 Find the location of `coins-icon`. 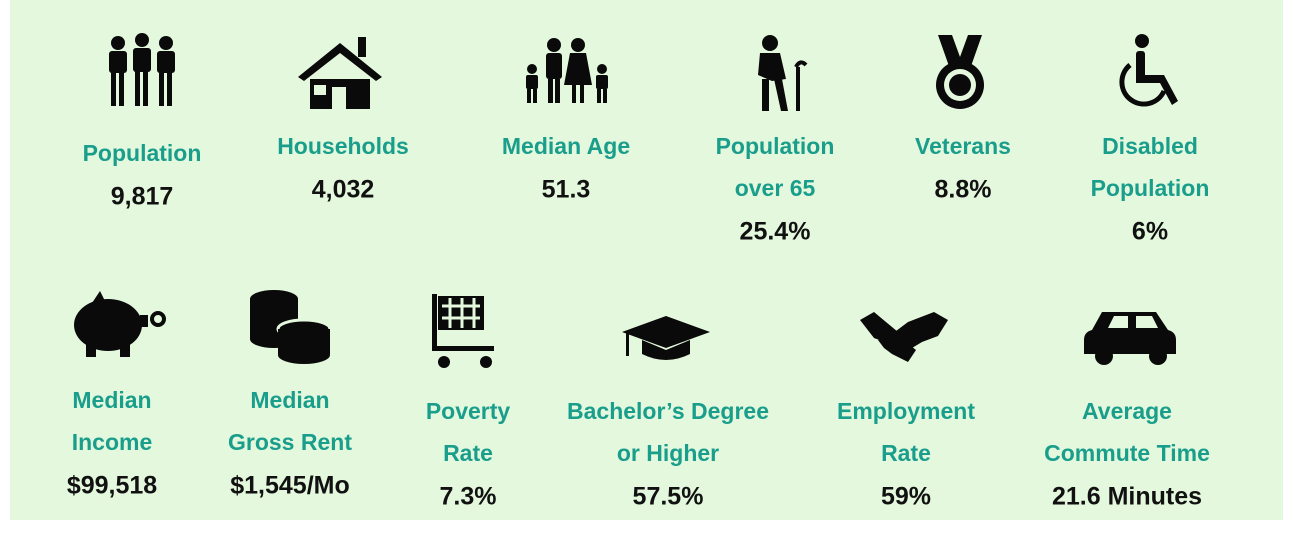

coins-icon is located at coordinates (291, 327).